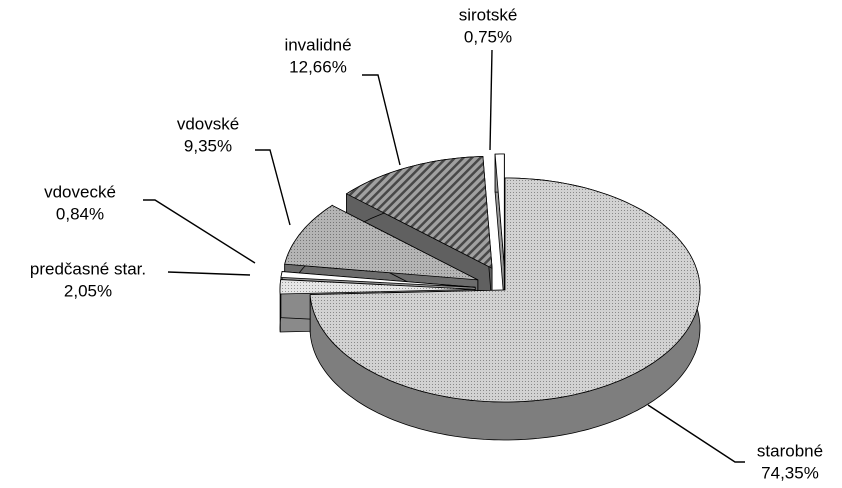 The height and width of the screenshot is (488, 842). What do you see at coordinates (317, 44) in the screenshot?
I see `slice-label: invalidné` at bounding box center [317, 44].